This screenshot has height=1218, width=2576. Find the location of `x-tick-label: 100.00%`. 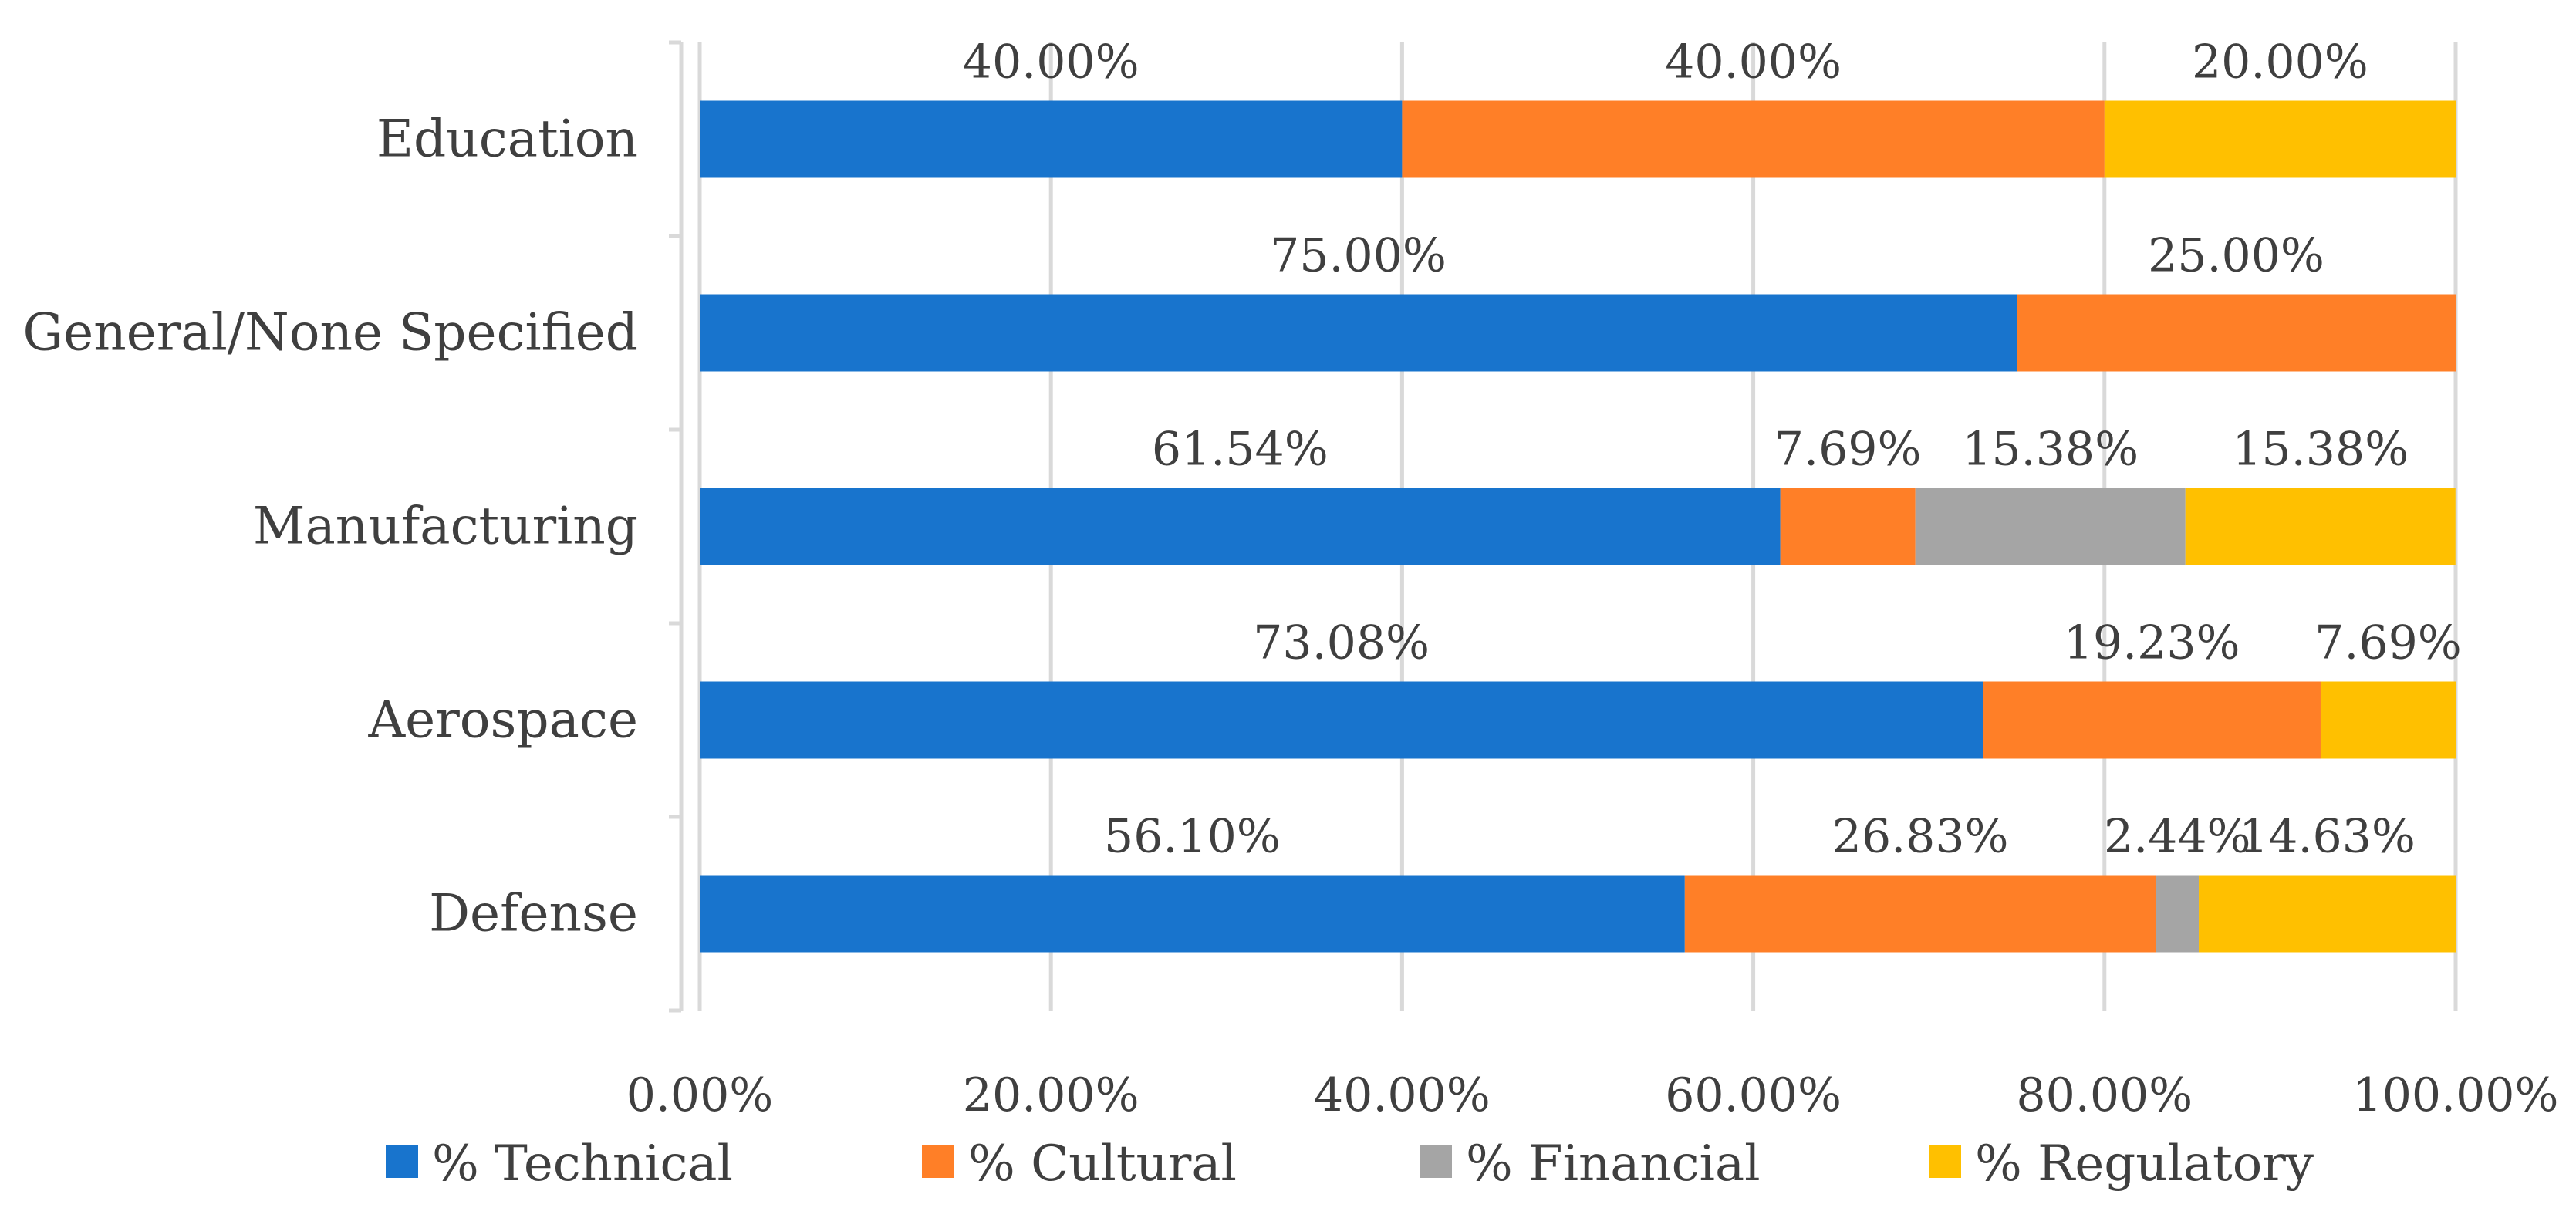

x-tick-label: 100.00% is located at coordinates (2456, 1095).